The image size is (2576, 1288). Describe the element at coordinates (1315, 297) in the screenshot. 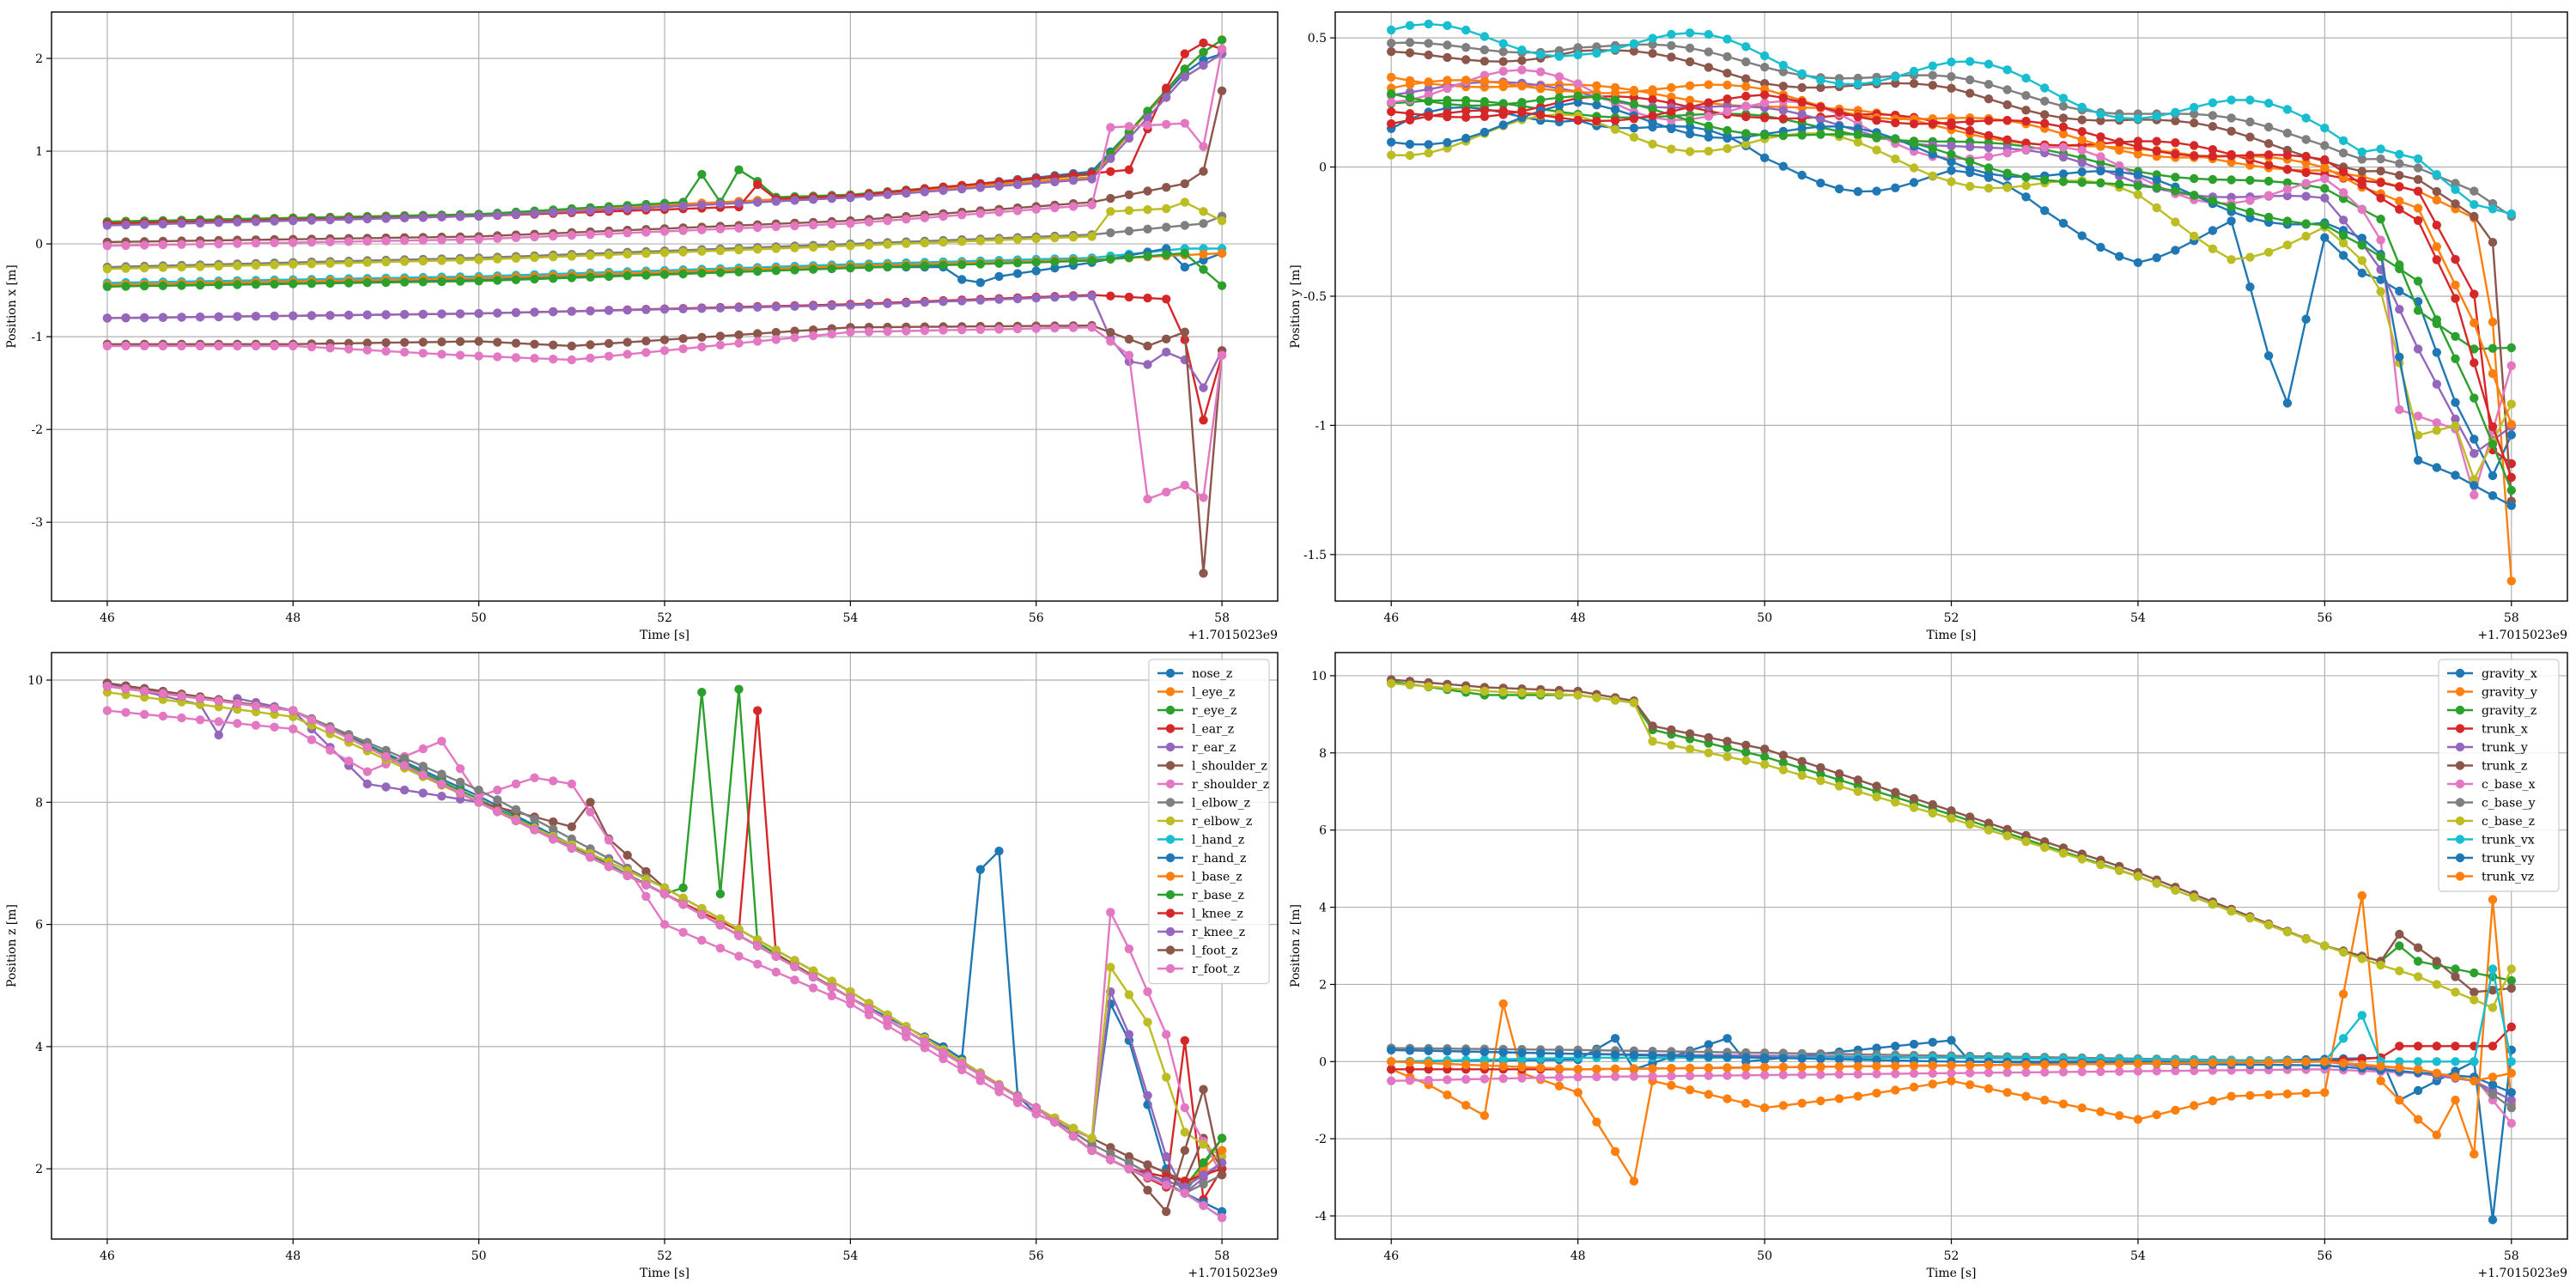

I see `y-tick-label: -0.5` at that location.